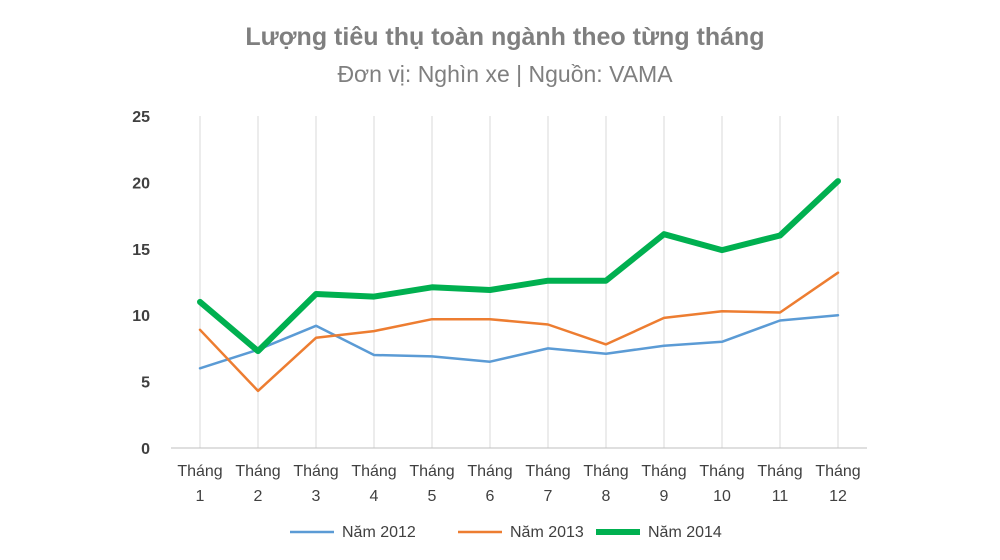 The height and width of the screenshot is (560, 1000). Describe the element at coordinates (721, 484) in the screenshot. I see `x-tick-10: Tháng 10` at that location.